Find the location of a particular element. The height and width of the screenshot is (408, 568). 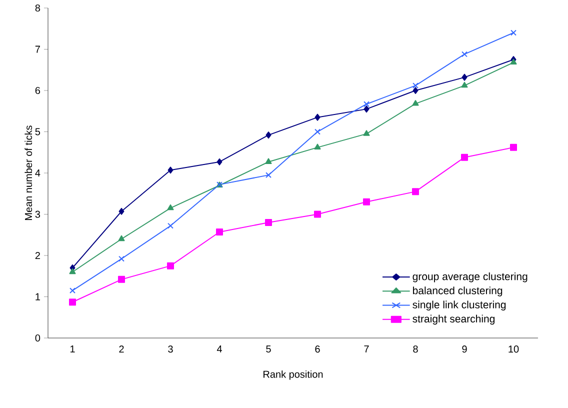

legend-label: group average clustering is located at coordinates (470, 277).